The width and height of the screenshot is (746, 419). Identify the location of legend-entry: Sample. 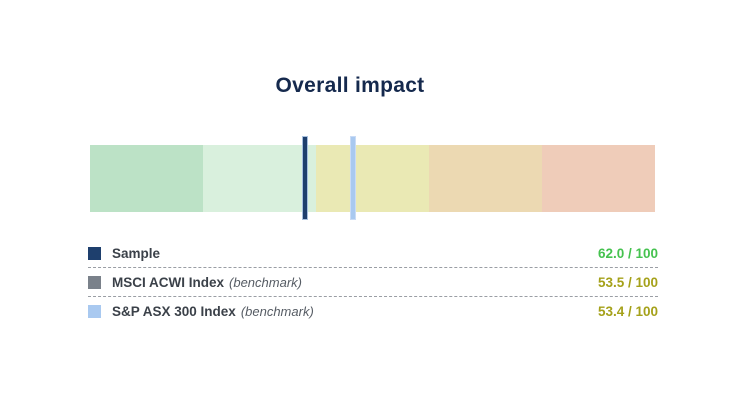
(126, 253).